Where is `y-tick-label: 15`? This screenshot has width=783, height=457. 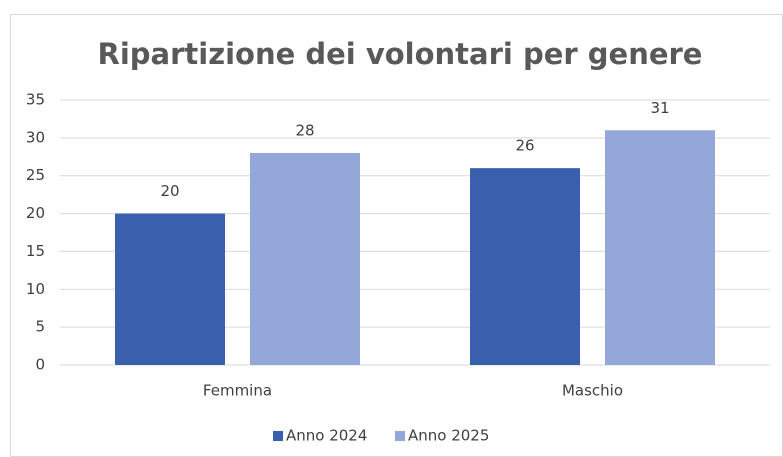 y-tick-label: 15 is located at coordinates (35, 251).